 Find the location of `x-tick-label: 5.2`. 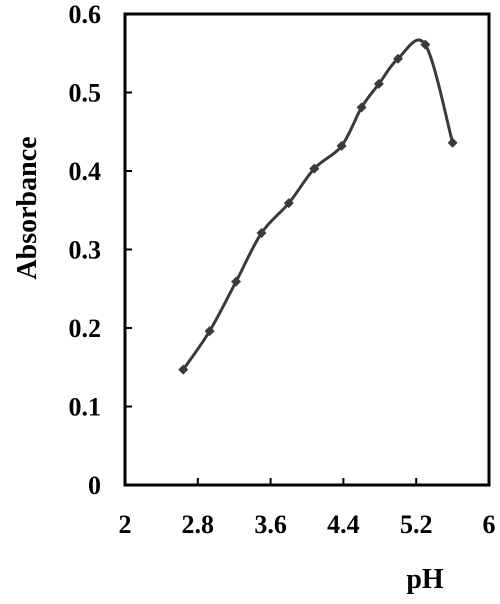

x-tick-label: 5.2 is located at coordinates (416, 524).